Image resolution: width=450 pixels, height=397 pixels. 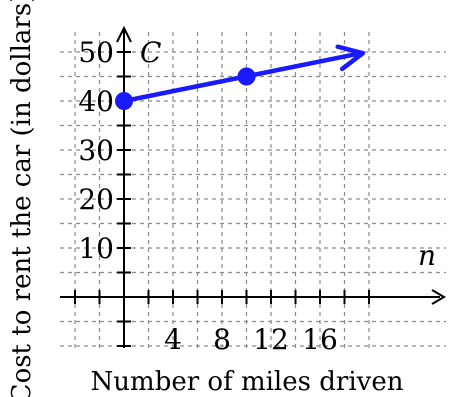 I want to click on x-tick-label: 12, so click(x=271, y=339).